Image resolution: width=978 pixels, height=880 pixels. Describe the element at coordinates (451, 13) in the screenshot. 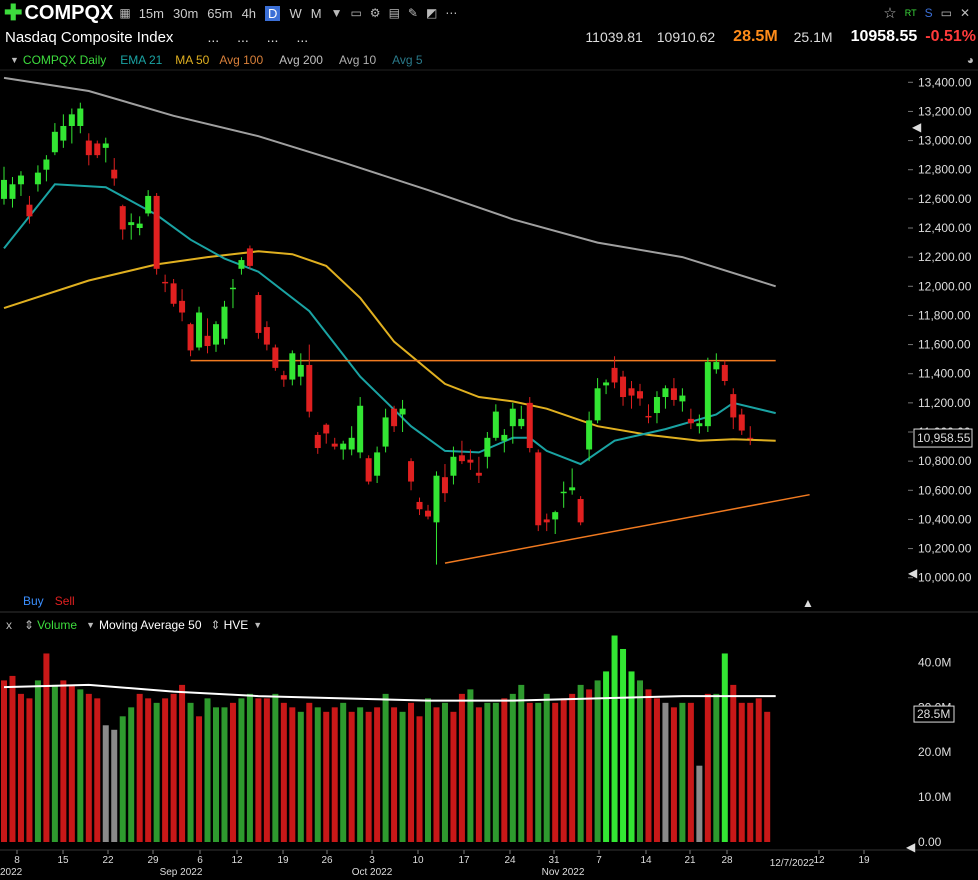

I see `share-icon: ⋯` at that location.